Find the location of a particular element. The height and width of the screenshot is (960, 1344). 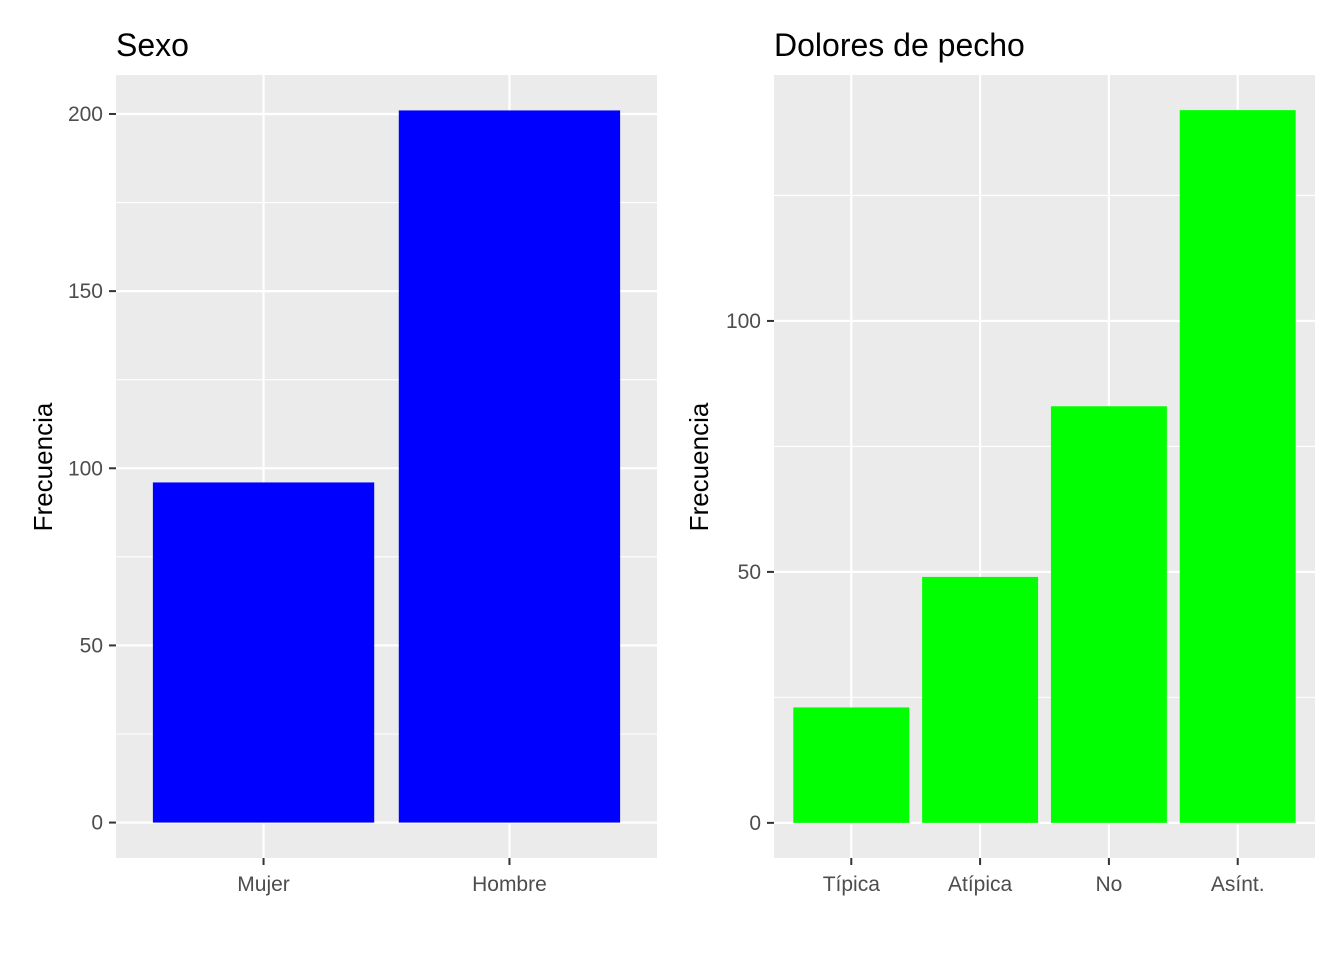

y-tick-label: 150 is located at coordinates (85, 291).